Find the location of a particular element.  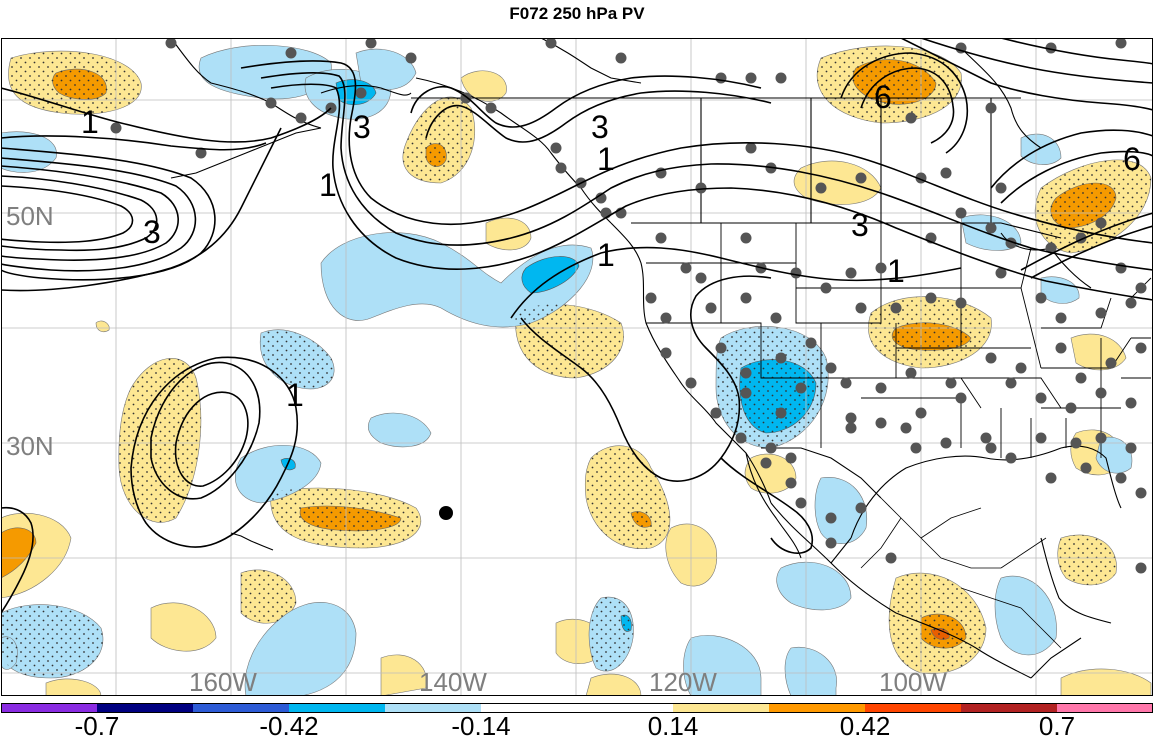

chart-title: F072 250 hPa PV is located at coordinates (577, 13).